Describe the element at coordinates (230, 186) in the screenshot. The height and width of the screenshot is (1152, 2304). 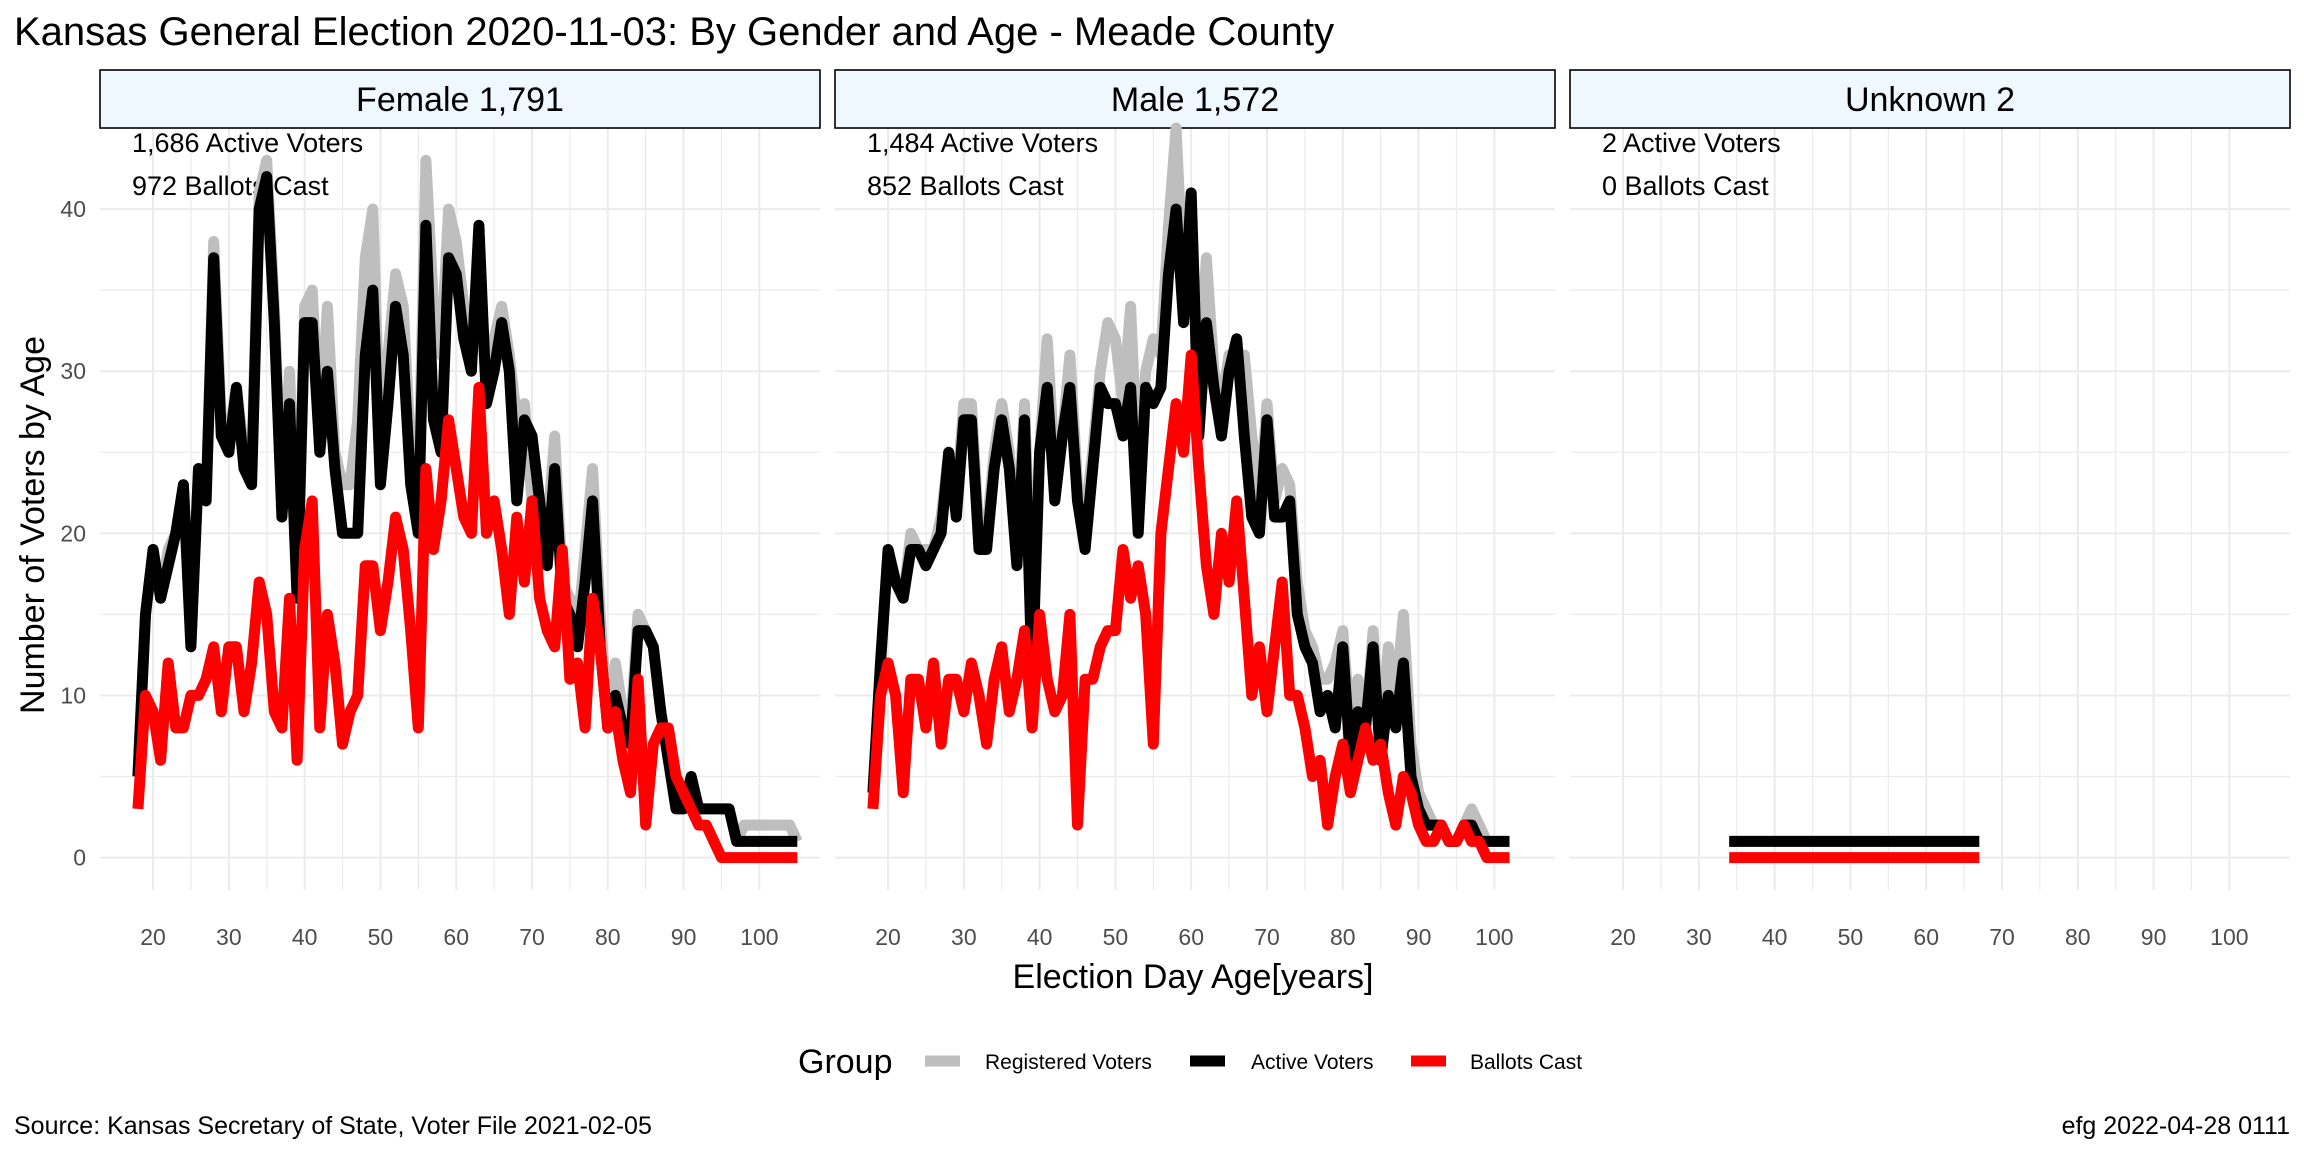
I see `panel-annotation: 972 Ballots Cast` at that location.